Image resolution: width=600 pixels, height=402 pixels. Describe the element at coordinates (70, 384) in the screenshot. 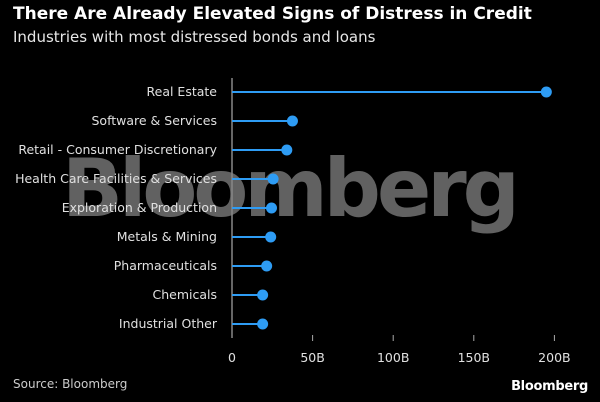

I see `source-note: Source: Bloomberg` at that location.